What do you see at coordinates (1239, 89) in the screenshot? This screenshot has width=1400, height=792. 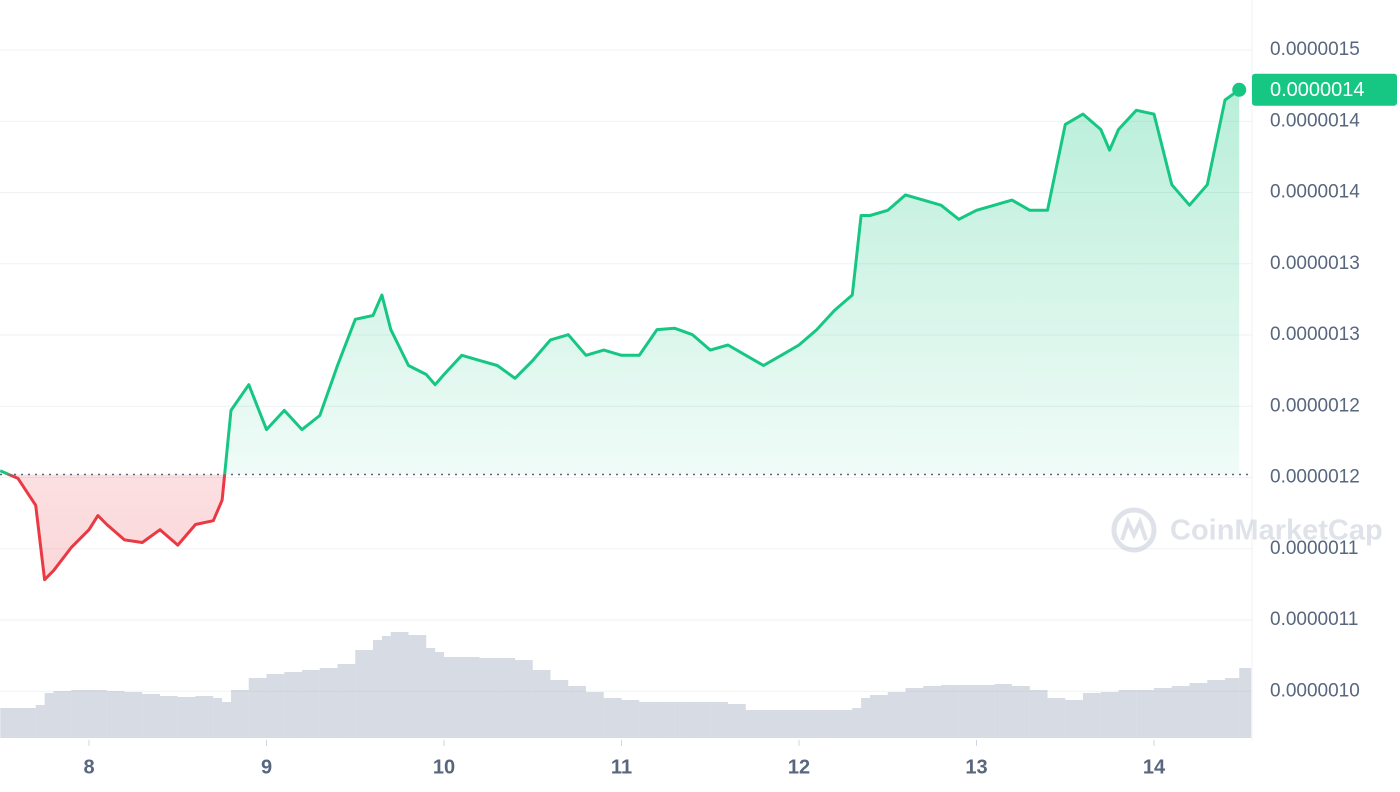 I see `last-point` at bounding box center [1239, 89].